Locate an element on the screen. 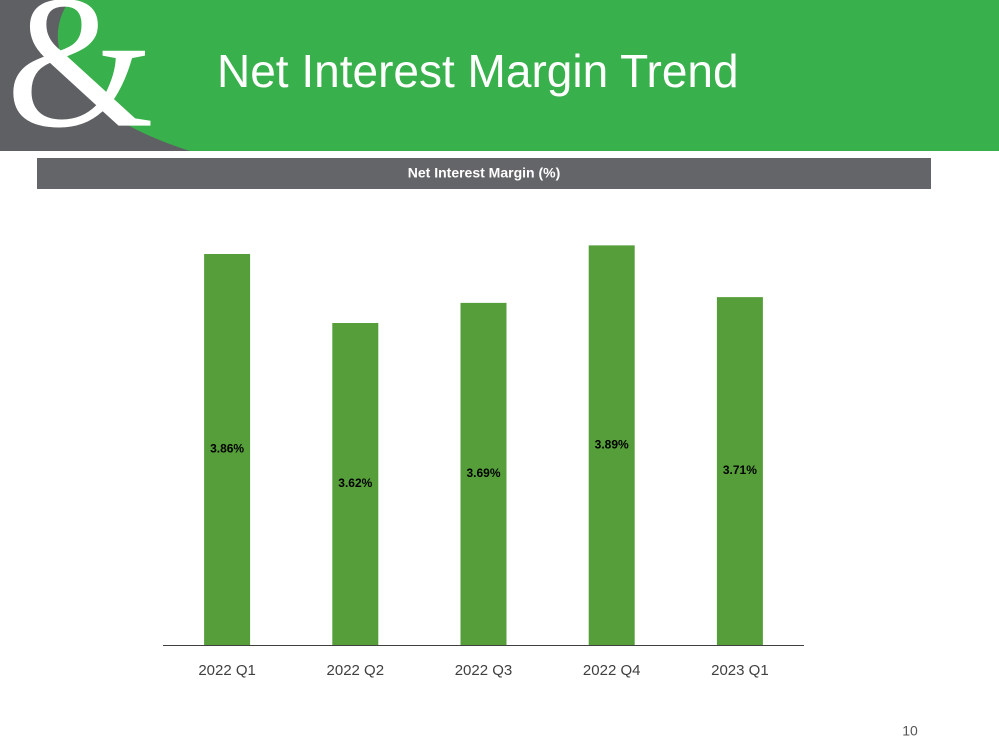  chart-title-bar is located at coordinates (484, 173).